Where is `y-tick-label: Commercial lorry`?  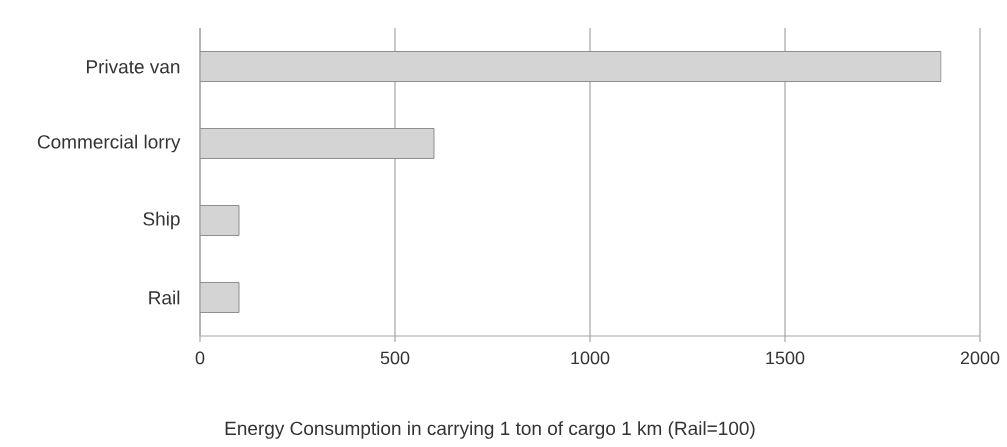
y-tick-label: Commercial lorry is located at coordinates (109, 143).